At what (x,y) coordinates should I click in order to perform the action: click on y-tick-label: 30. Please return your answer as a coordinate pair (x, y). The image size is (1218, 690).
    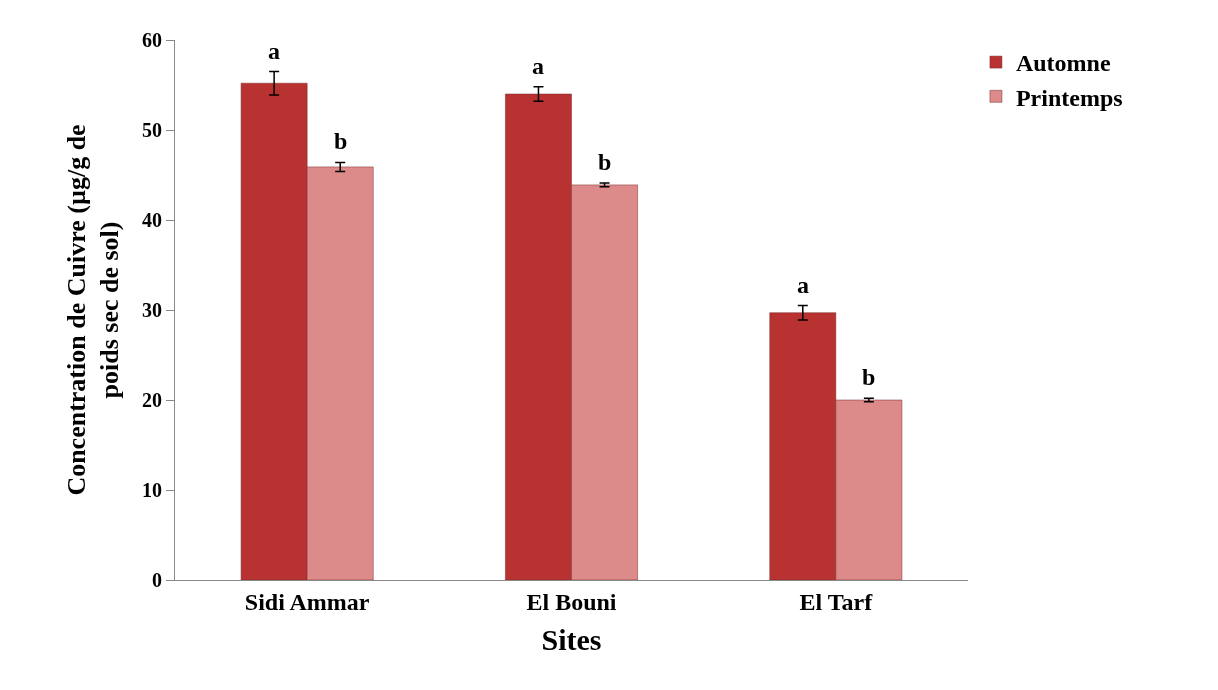
    Looking at the image, I should click on (152, 310).